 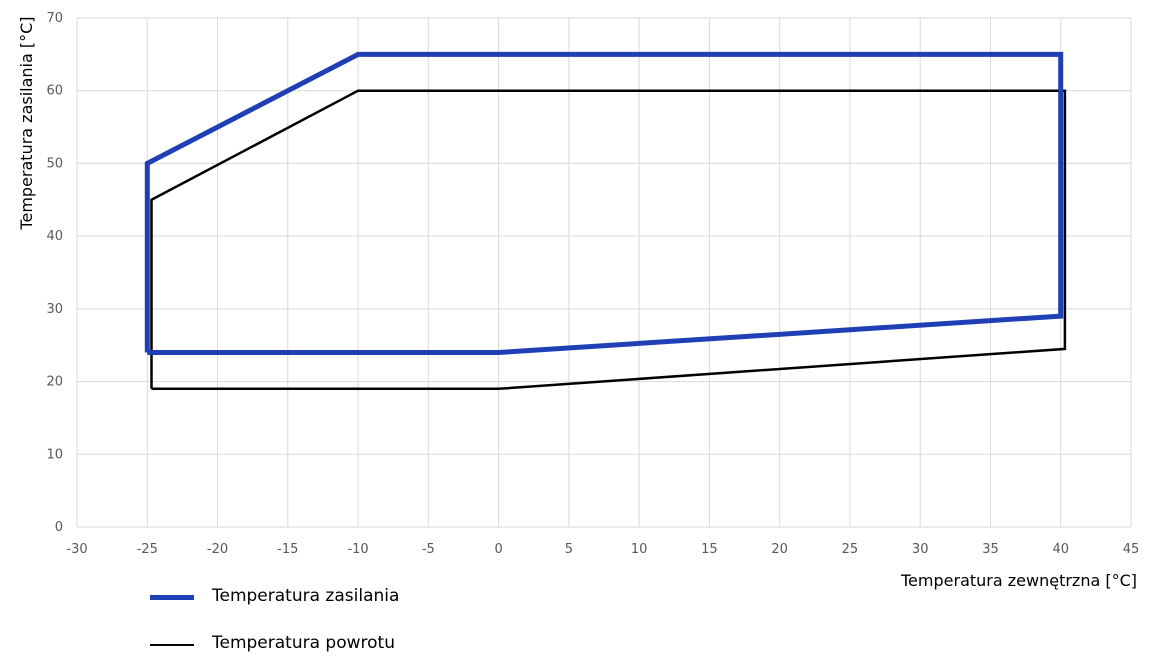 What do you see at coordinates (779, 549) in the screenshot?
I see `x-tick-label: 20` at bounding box center [779, 549].